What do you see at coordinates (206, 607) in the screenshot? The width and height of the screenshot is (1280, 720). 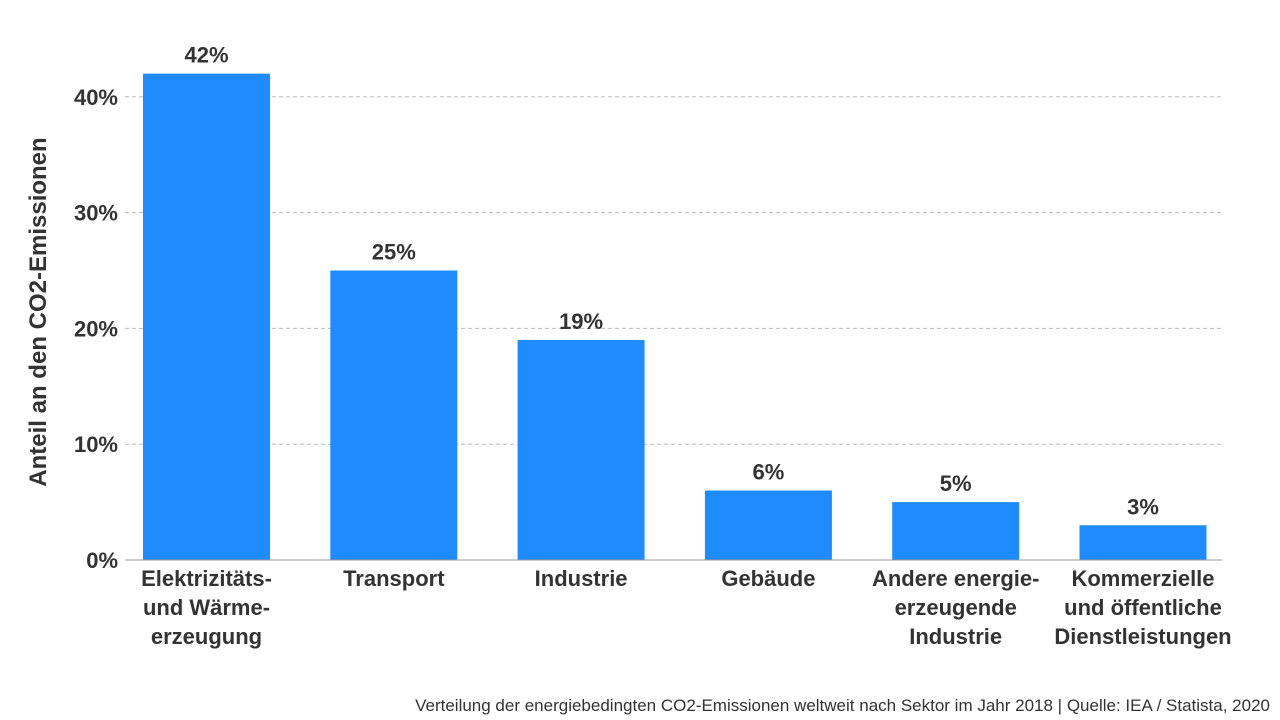 I see `x-category-label: Elektrizitäts-und Wärme-erzeugung` at bounding box center [206, 607].